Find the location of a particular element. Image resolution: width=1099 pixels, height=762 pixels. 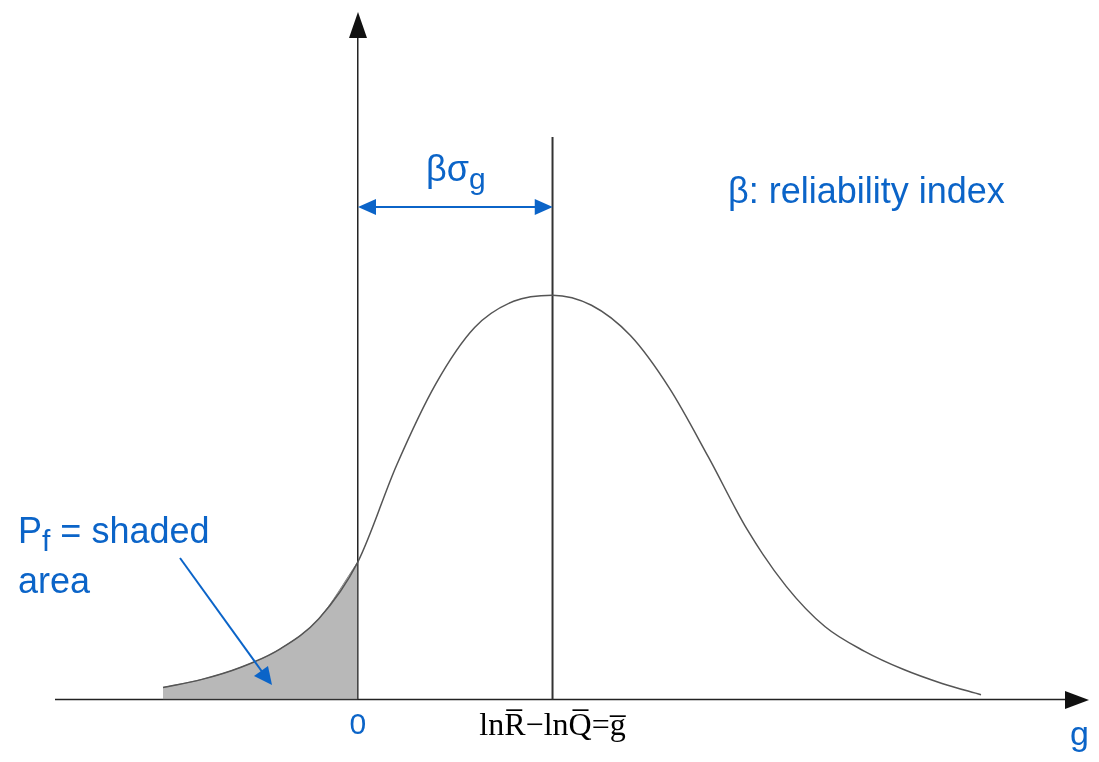

x-tick-label: 0 is located at coordinates (358, 723).